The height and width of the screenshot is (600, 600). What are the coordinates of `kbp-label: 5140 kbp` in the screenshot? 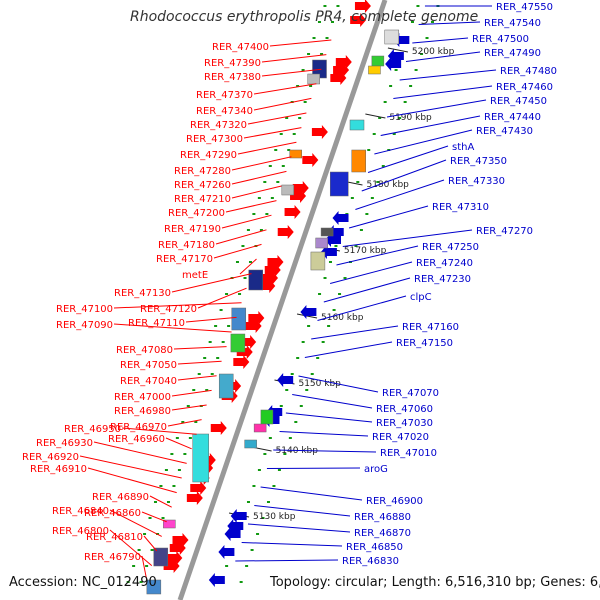 It's located at (297, 451).